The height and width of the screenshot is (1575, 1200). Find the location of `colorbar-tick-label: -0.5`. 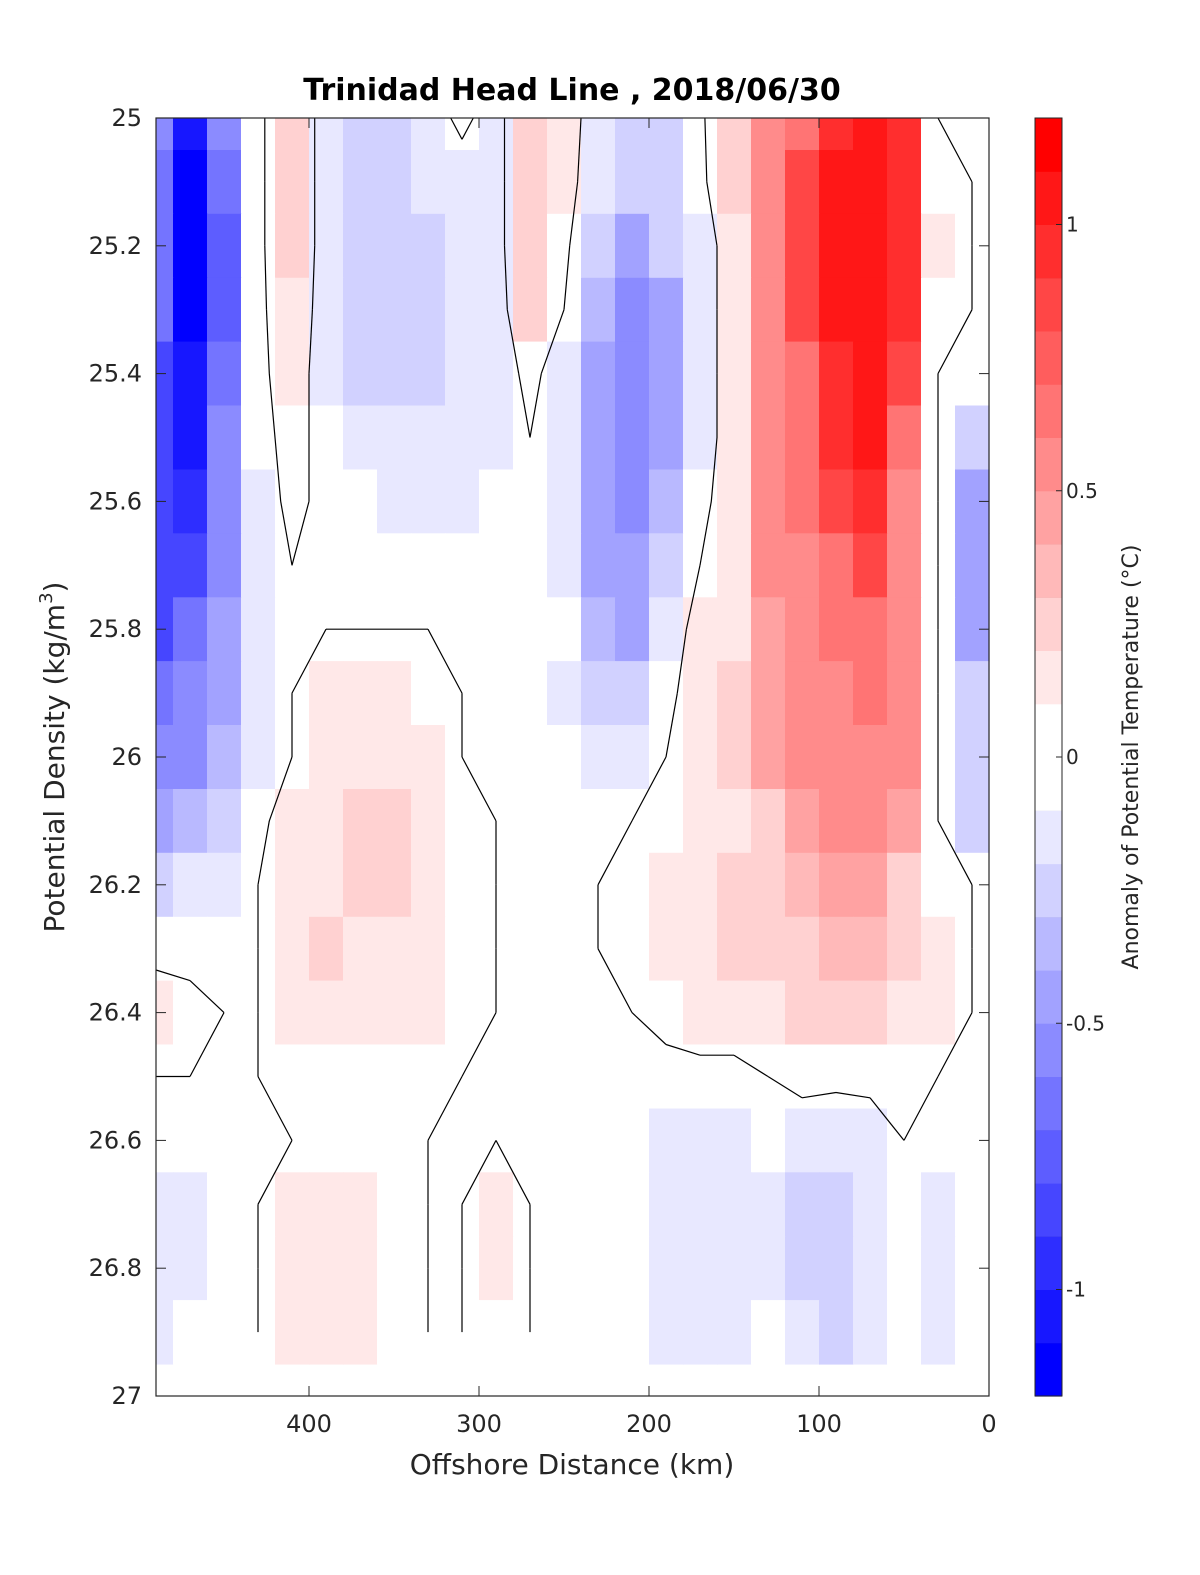

colorbar-tick-label: -0.5 is located at coordinates (1085, 1023).